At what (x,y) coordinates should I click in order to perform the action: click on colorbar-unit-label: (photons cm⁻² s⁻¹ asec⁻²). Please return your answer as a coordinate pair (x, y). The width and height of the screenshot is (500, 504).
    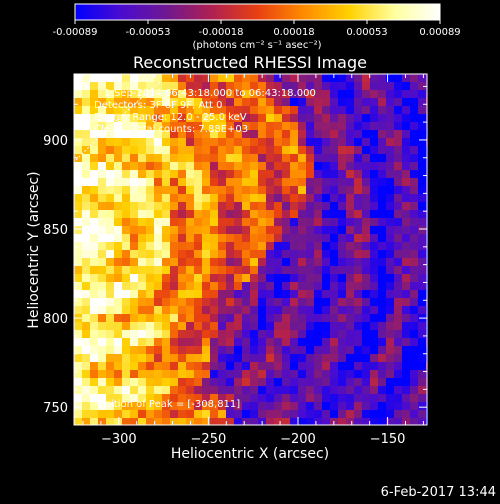
    Looking at the image, I should click on (256, 45).